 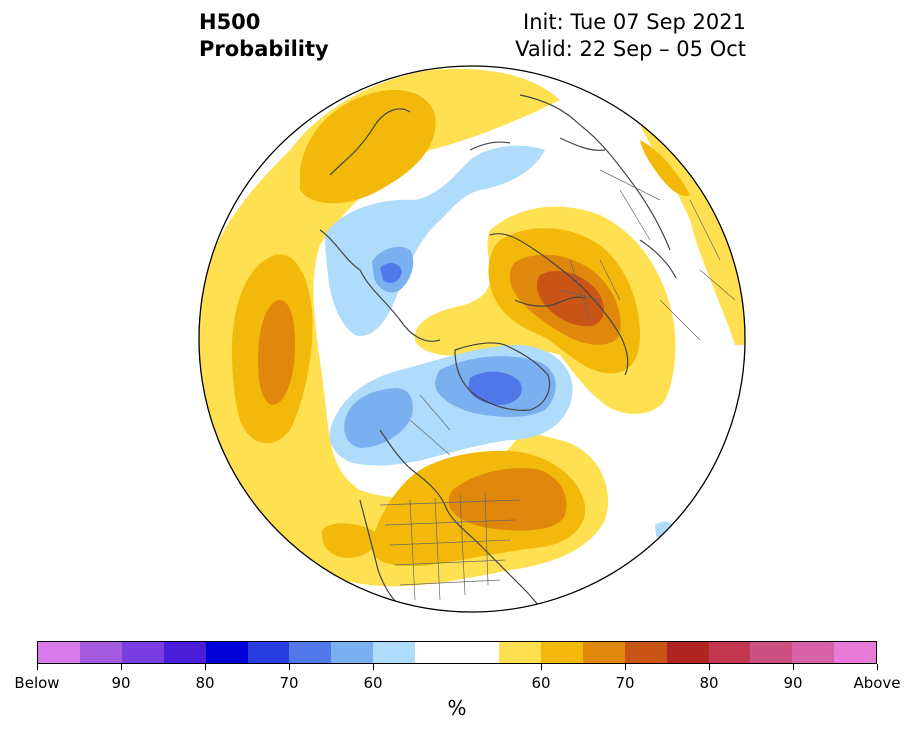 What do you see at coordinates (264, 49) in the screenshot?
I see `title-product: Probability` at bounding box center [264, 49].